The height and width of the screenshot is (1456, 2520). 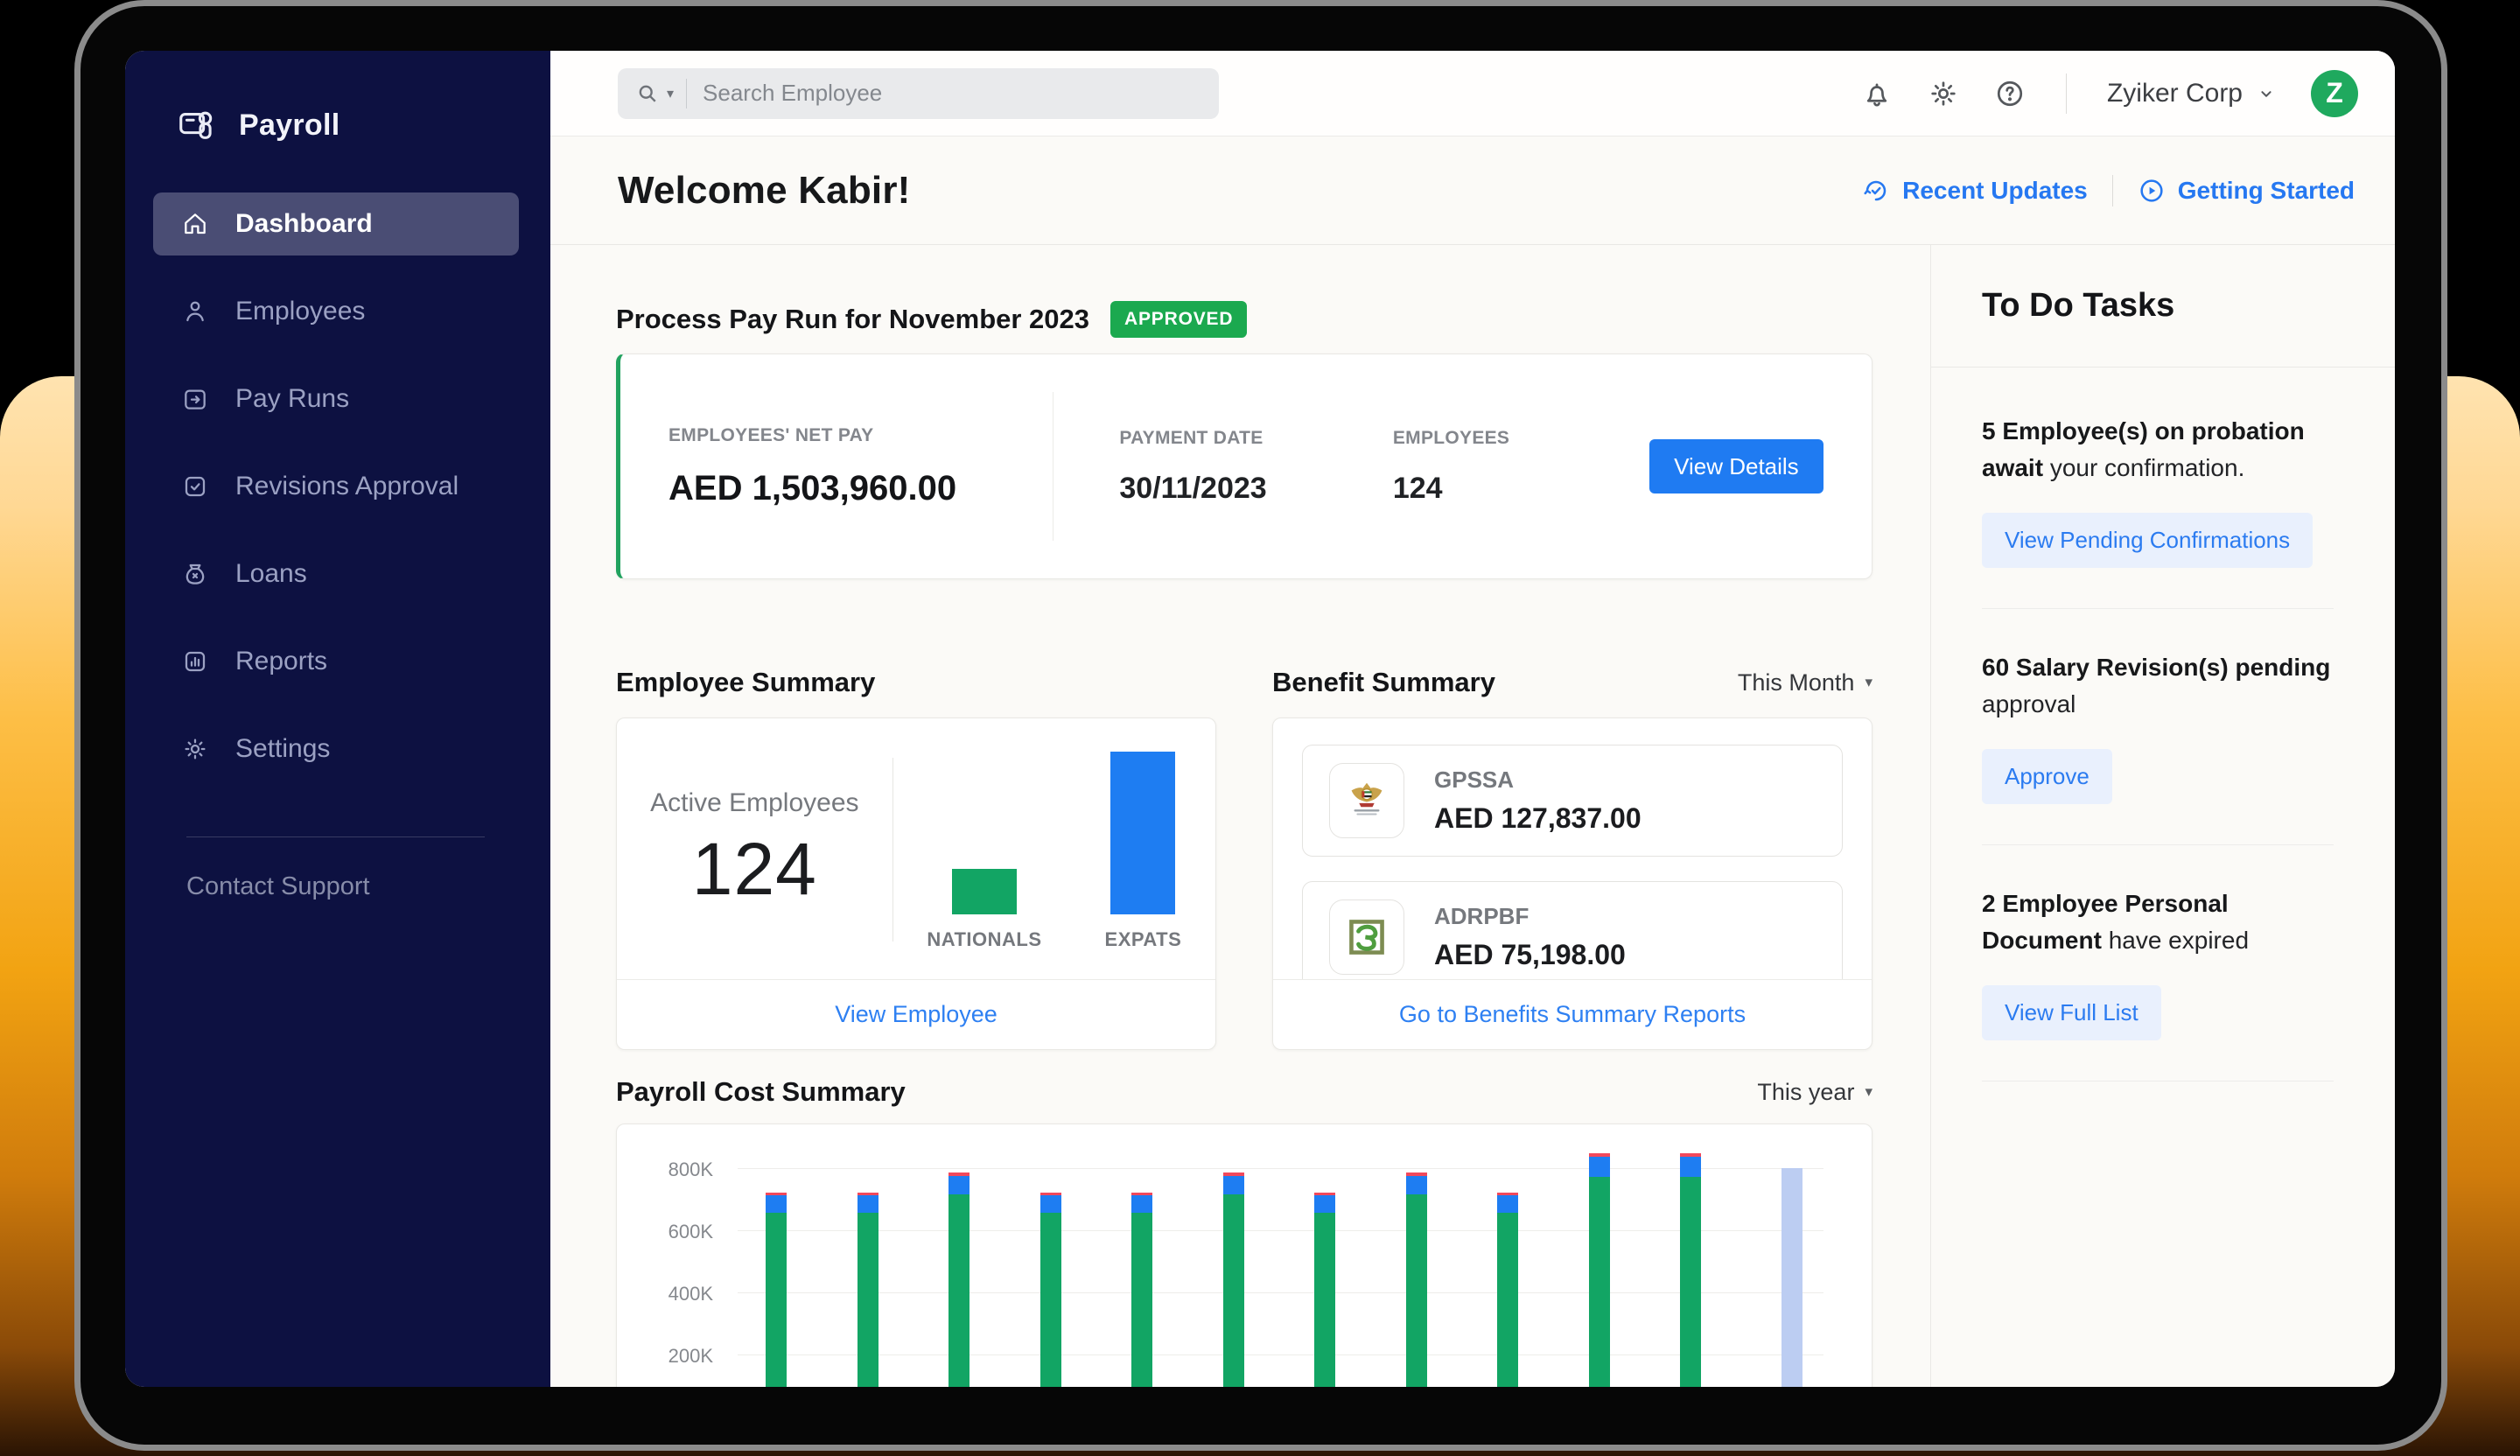 What do you see at coordinates (1736, 466) in the screenshot?
I see `view-details-button: View Details` at bounding box center [1736, 466].